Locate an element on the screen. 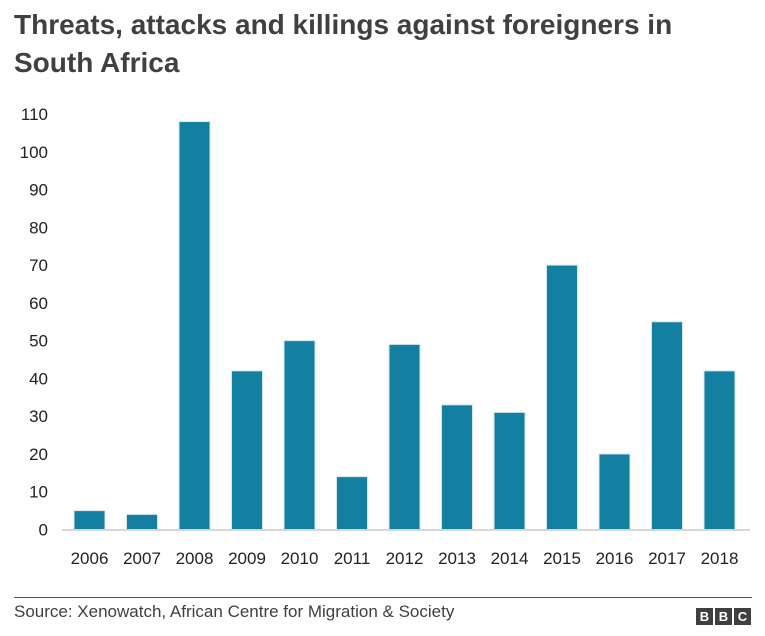 The height and width of the screenshot is (636, 765). y-tick-label: 20 is located at coordinates (38, 454).